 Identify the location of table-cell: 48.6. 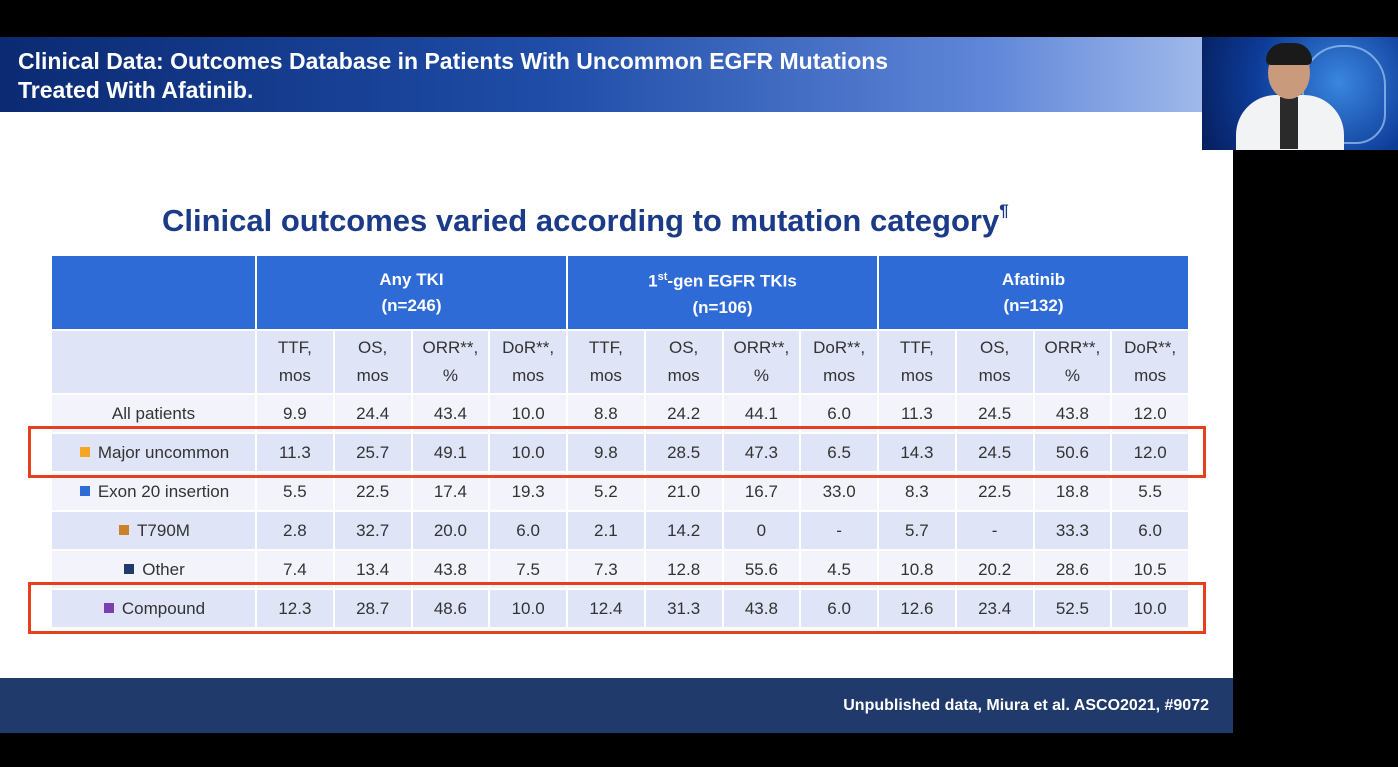
(450, 608).